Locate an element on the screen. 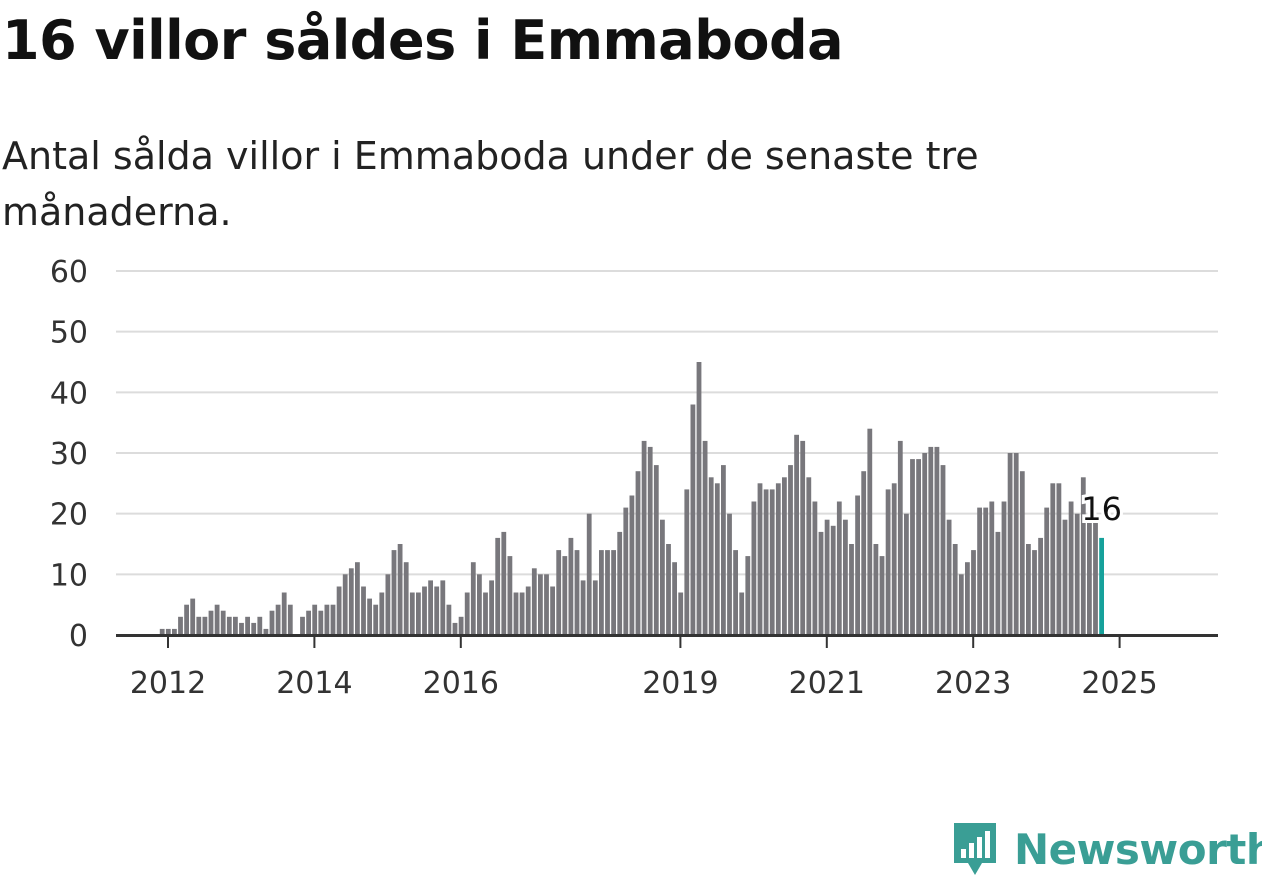 This screenshot has height=880, width=1262. x-tick-label: 2021 is located at coordinates (827, 683).